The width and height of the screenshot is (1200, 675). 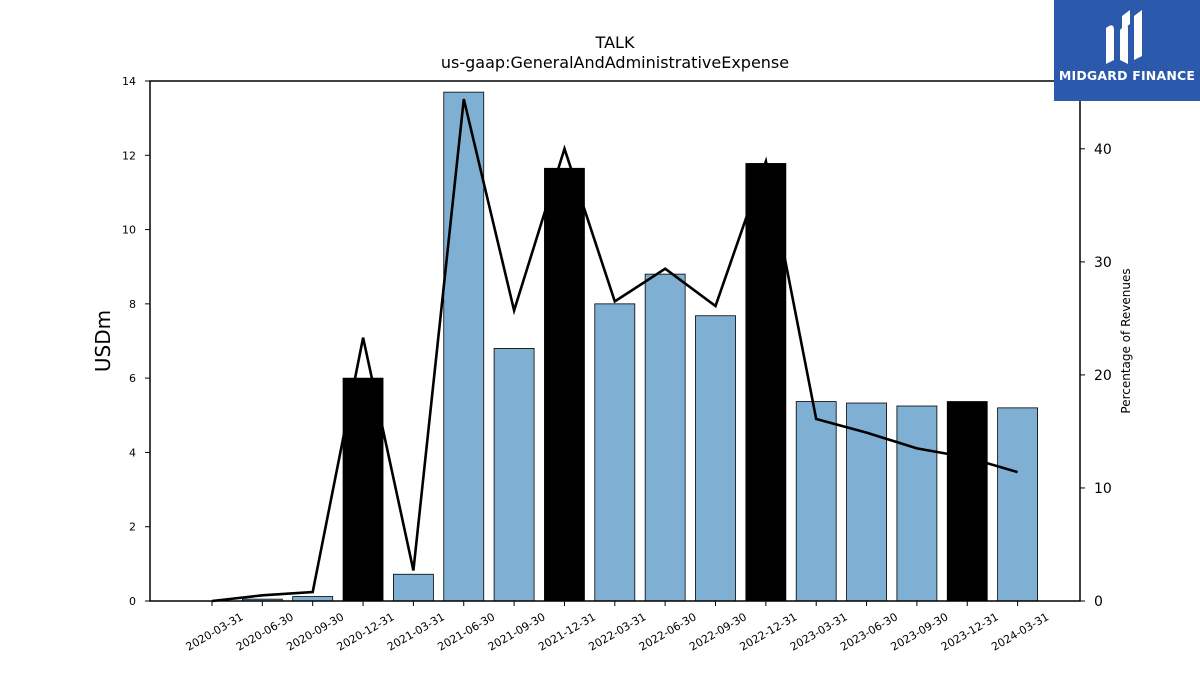 I want to click on y-axis-right: 0 10 20 30 40, so click(x=1096, y=376).